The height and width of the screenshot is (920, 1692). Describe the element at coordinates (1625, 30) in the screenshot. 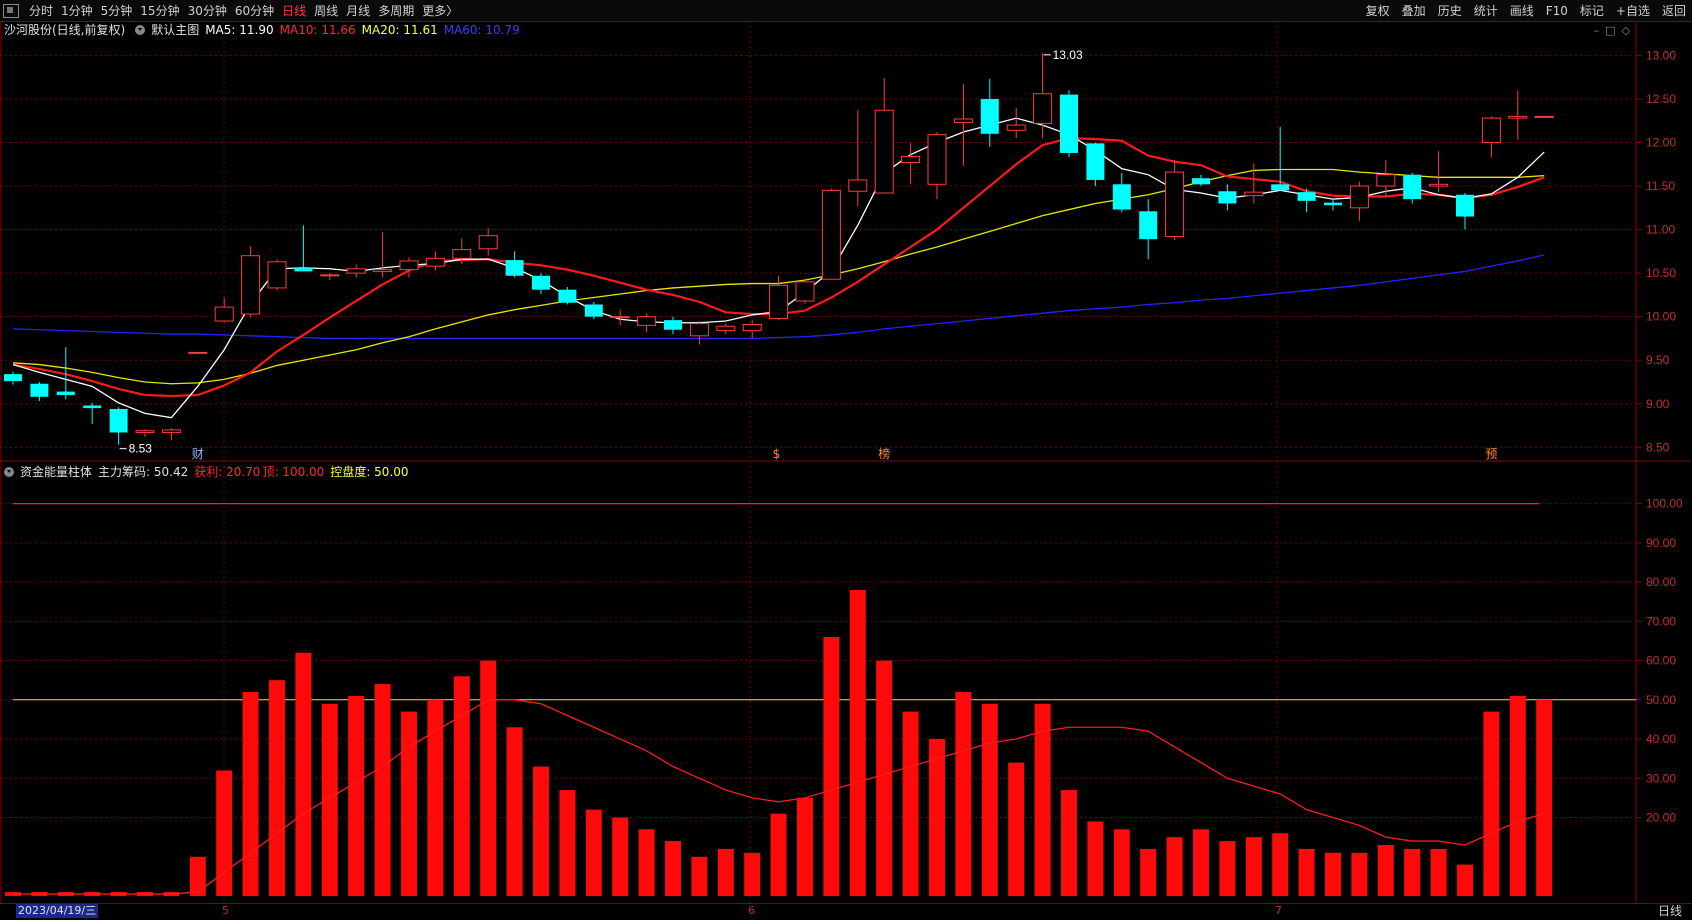

I see `diamond-icon: ◇` at that location.